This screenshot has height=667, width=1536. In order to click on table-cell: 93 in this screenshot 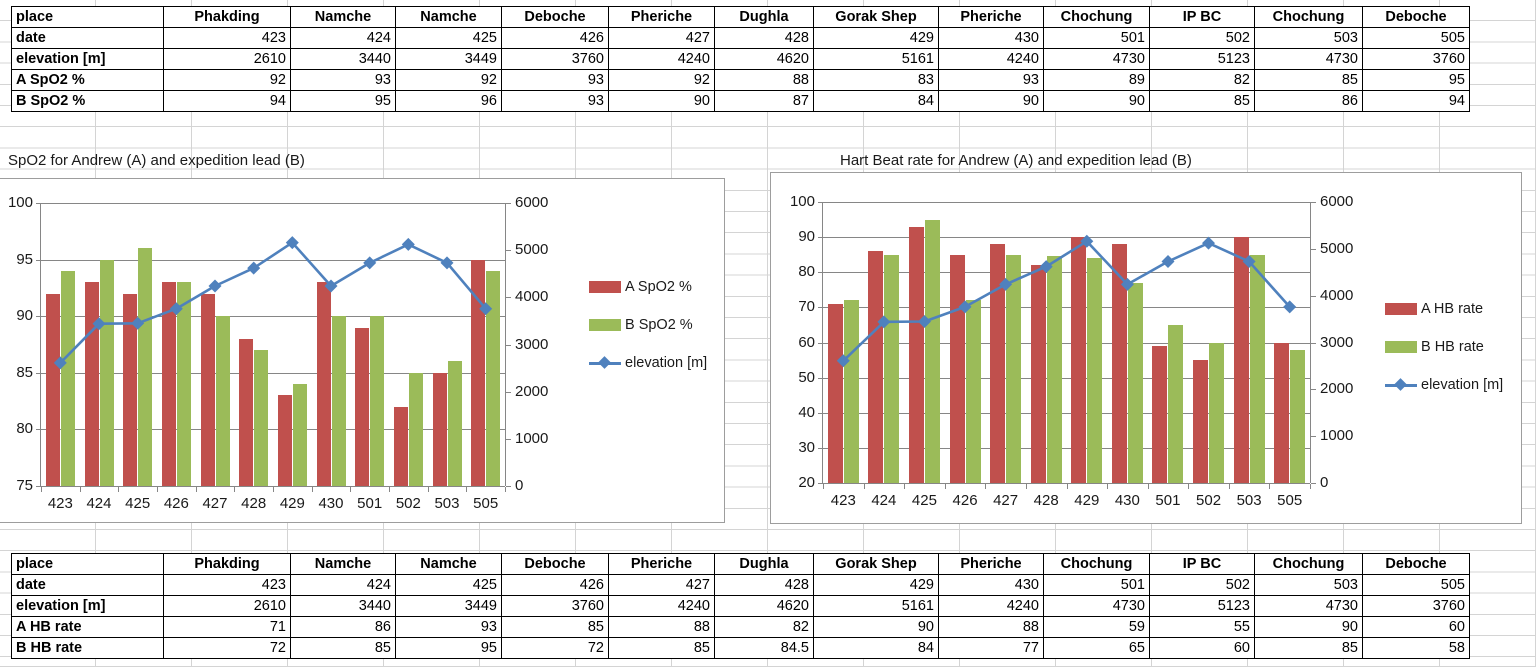, I will do `click(555, 101)`.